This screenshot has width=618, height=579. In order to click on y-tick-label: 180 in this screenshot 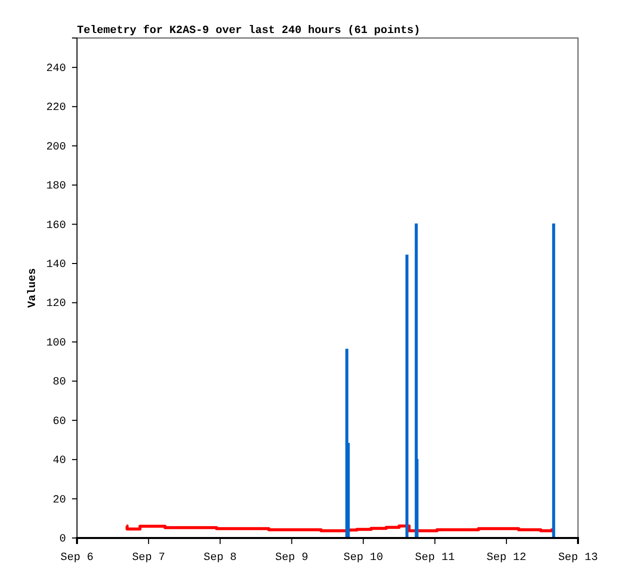, I will do `click(56, 186)`.